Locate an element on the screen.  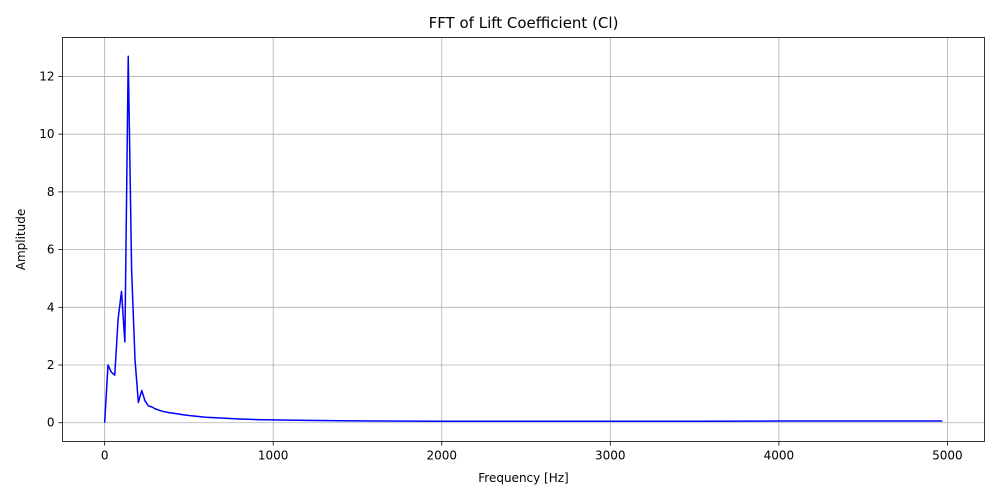
x-tick-label: 3000 is located at coordinates (610, 456).